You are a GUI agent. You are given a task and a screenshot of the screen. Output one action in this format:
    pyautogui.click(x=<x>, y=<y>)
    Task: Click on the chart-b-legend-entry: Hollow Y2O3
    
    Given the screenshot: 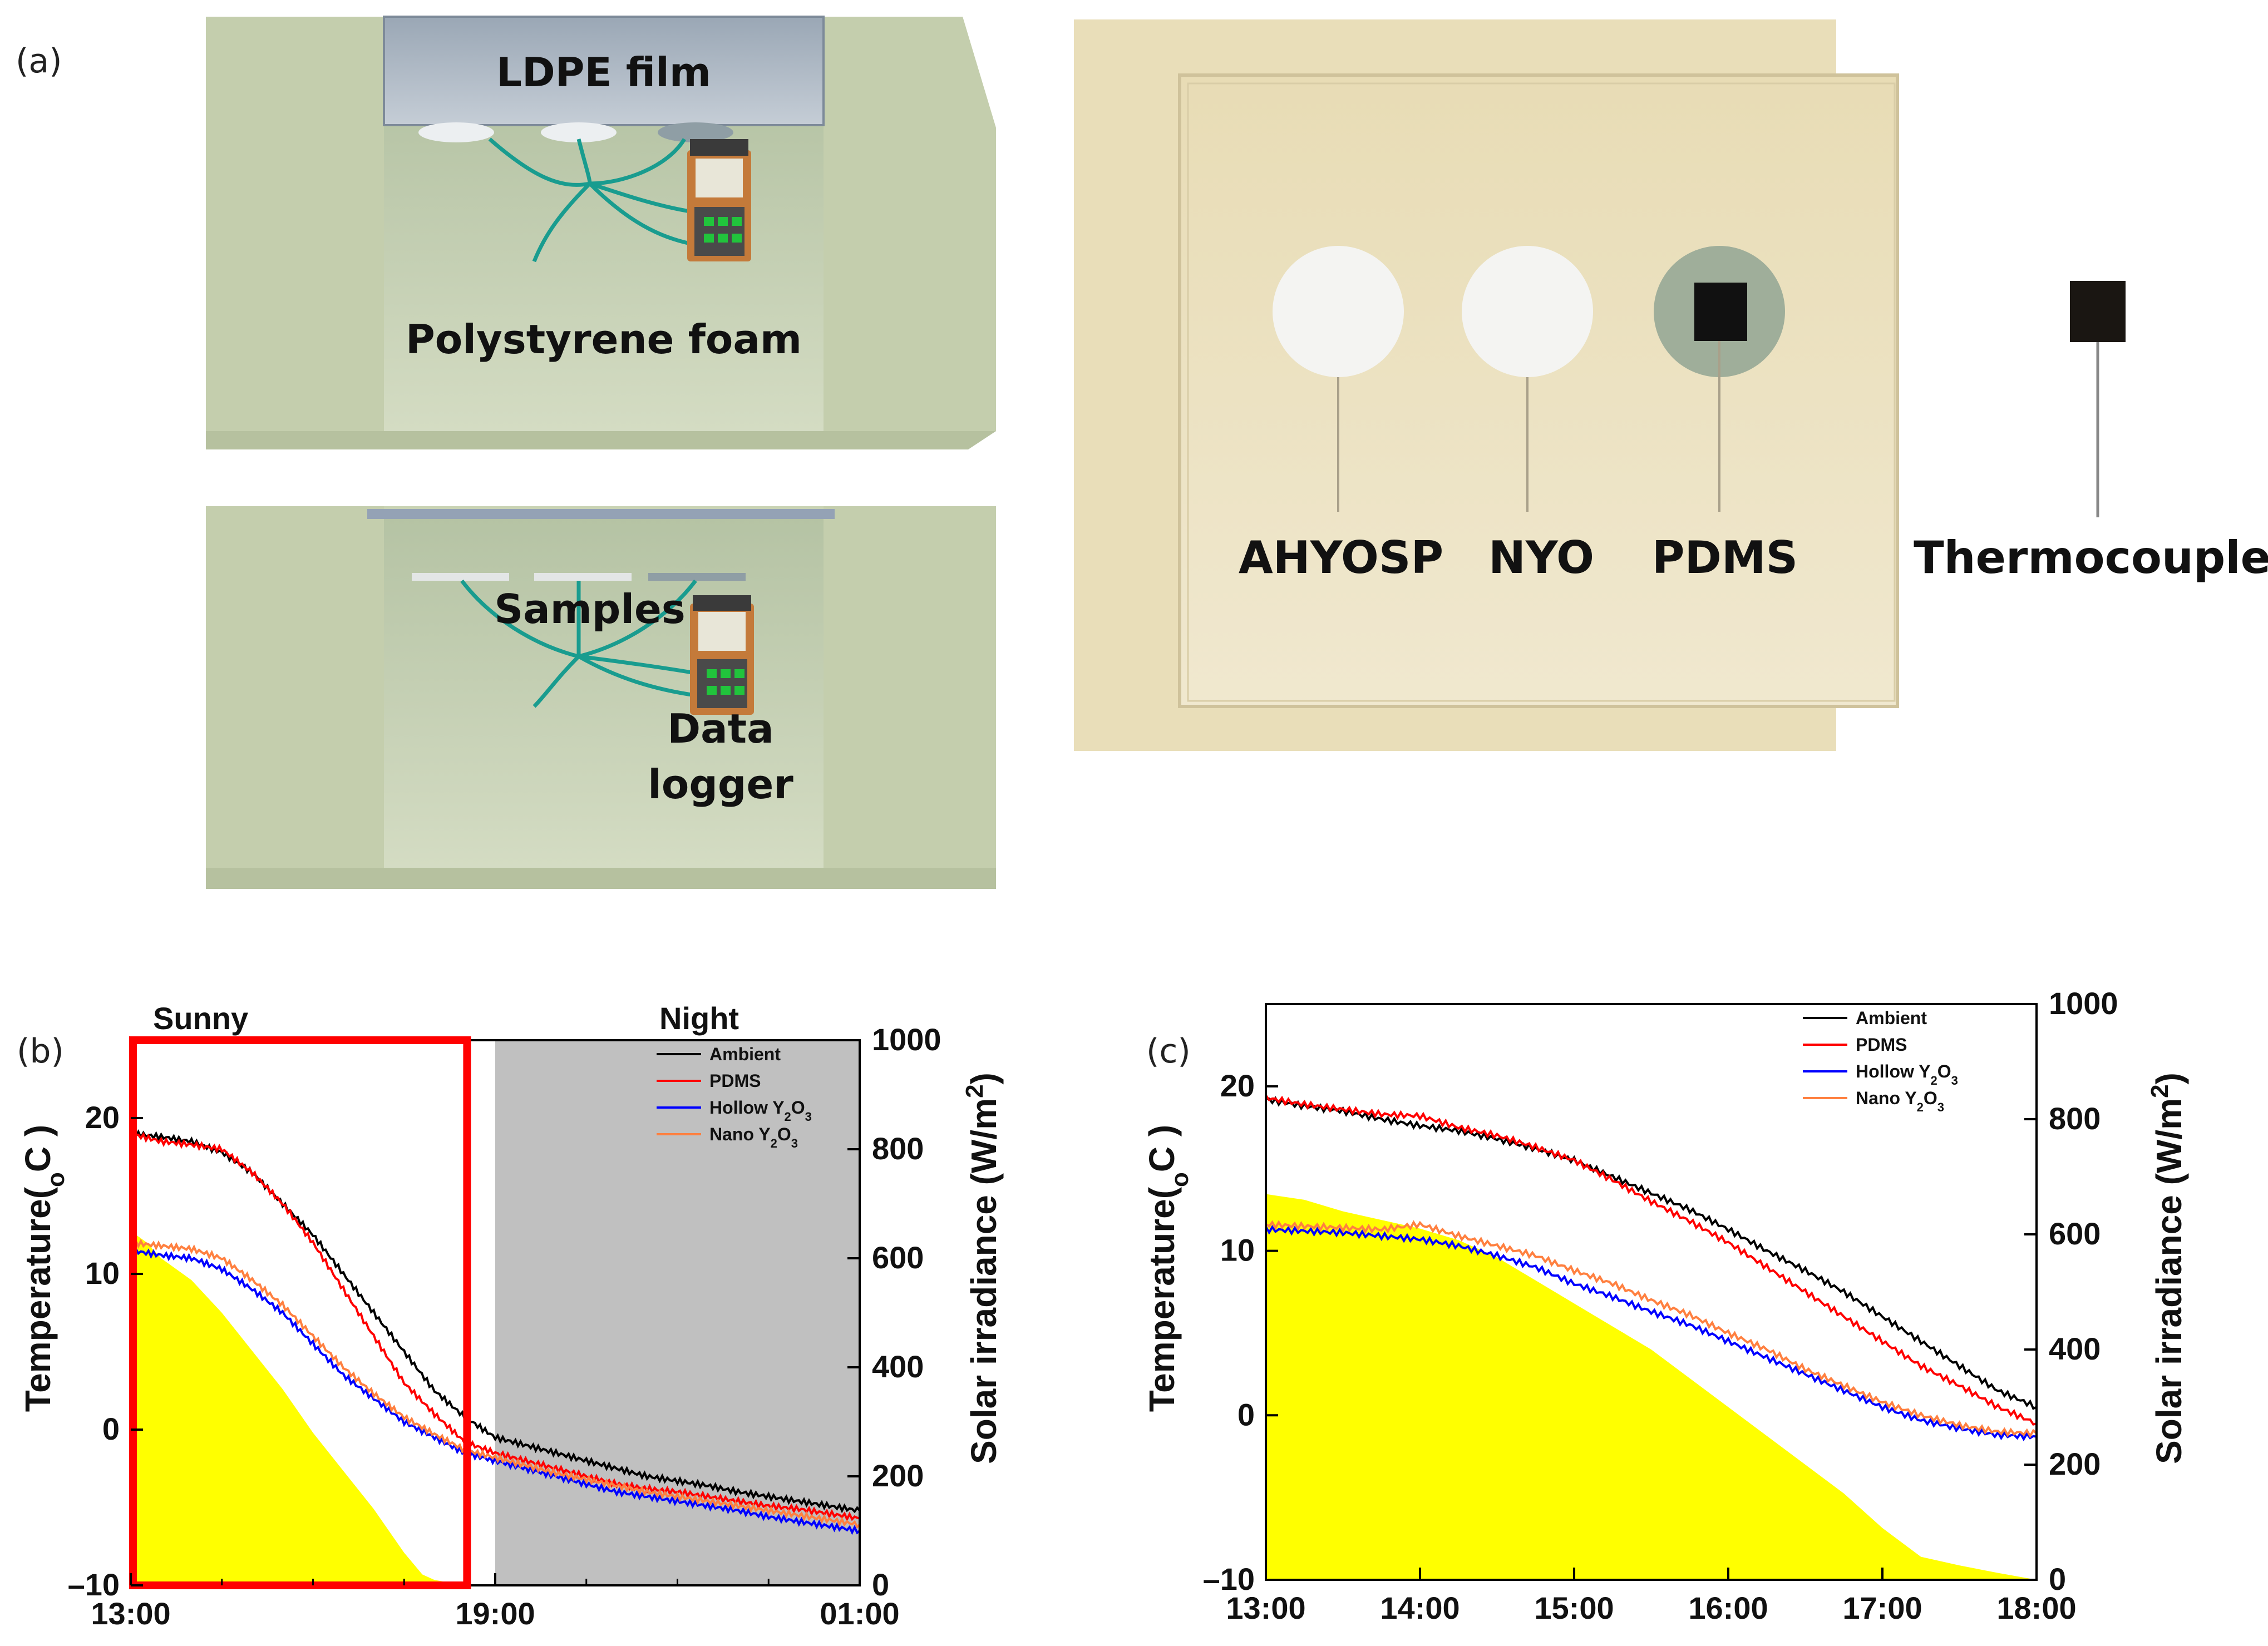 What is the action you would take?
    pyautogui.click(x=760, y=1111)
    